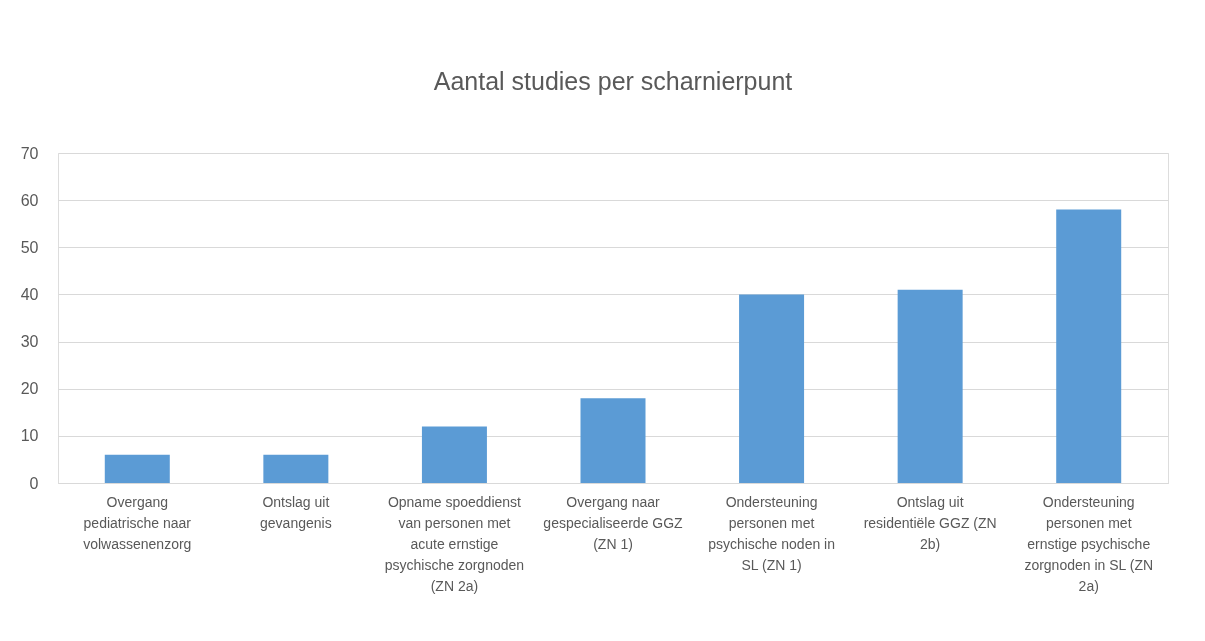 The image size is (1205, 641). I want to click on y-tick-label: 30, so click(29, 342).